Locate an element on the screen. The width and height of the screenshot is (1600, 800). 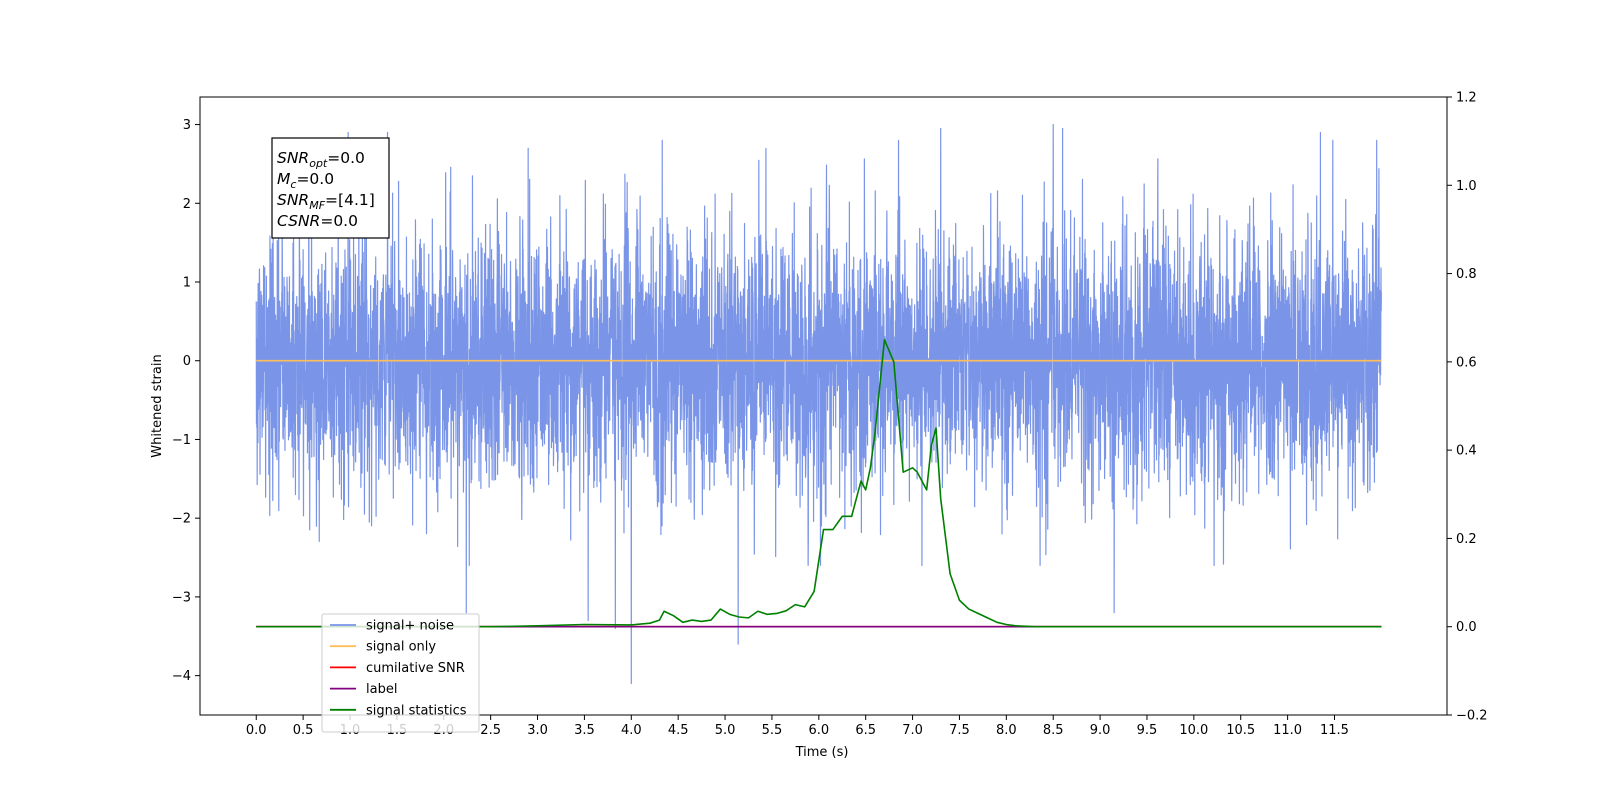
legend-label: signal statistics is located at coordinates (416, 710).